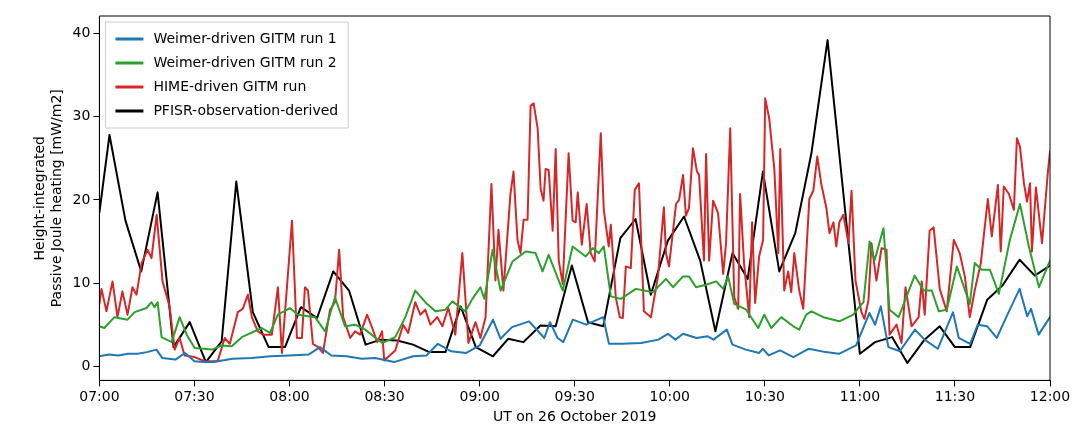 The width and height of the screenshot is (1088, 432). What do you see at coordinates (194, 396) in the screenshot?
I see `x-tick-label: 07:30` at bounding box center [194, 396].